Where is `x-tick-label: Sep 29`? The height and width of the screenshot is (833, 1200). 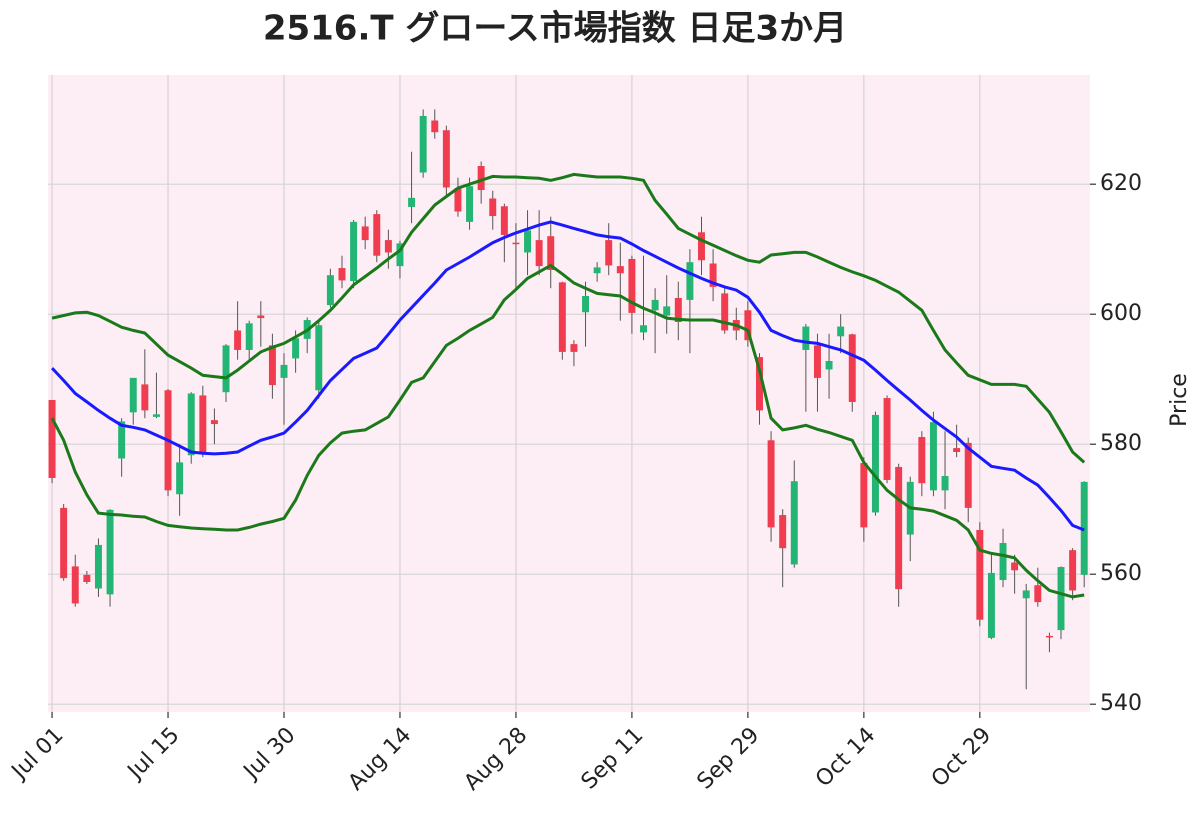
x-tick-label: Sep 29 is located at coordinates (729, 759).